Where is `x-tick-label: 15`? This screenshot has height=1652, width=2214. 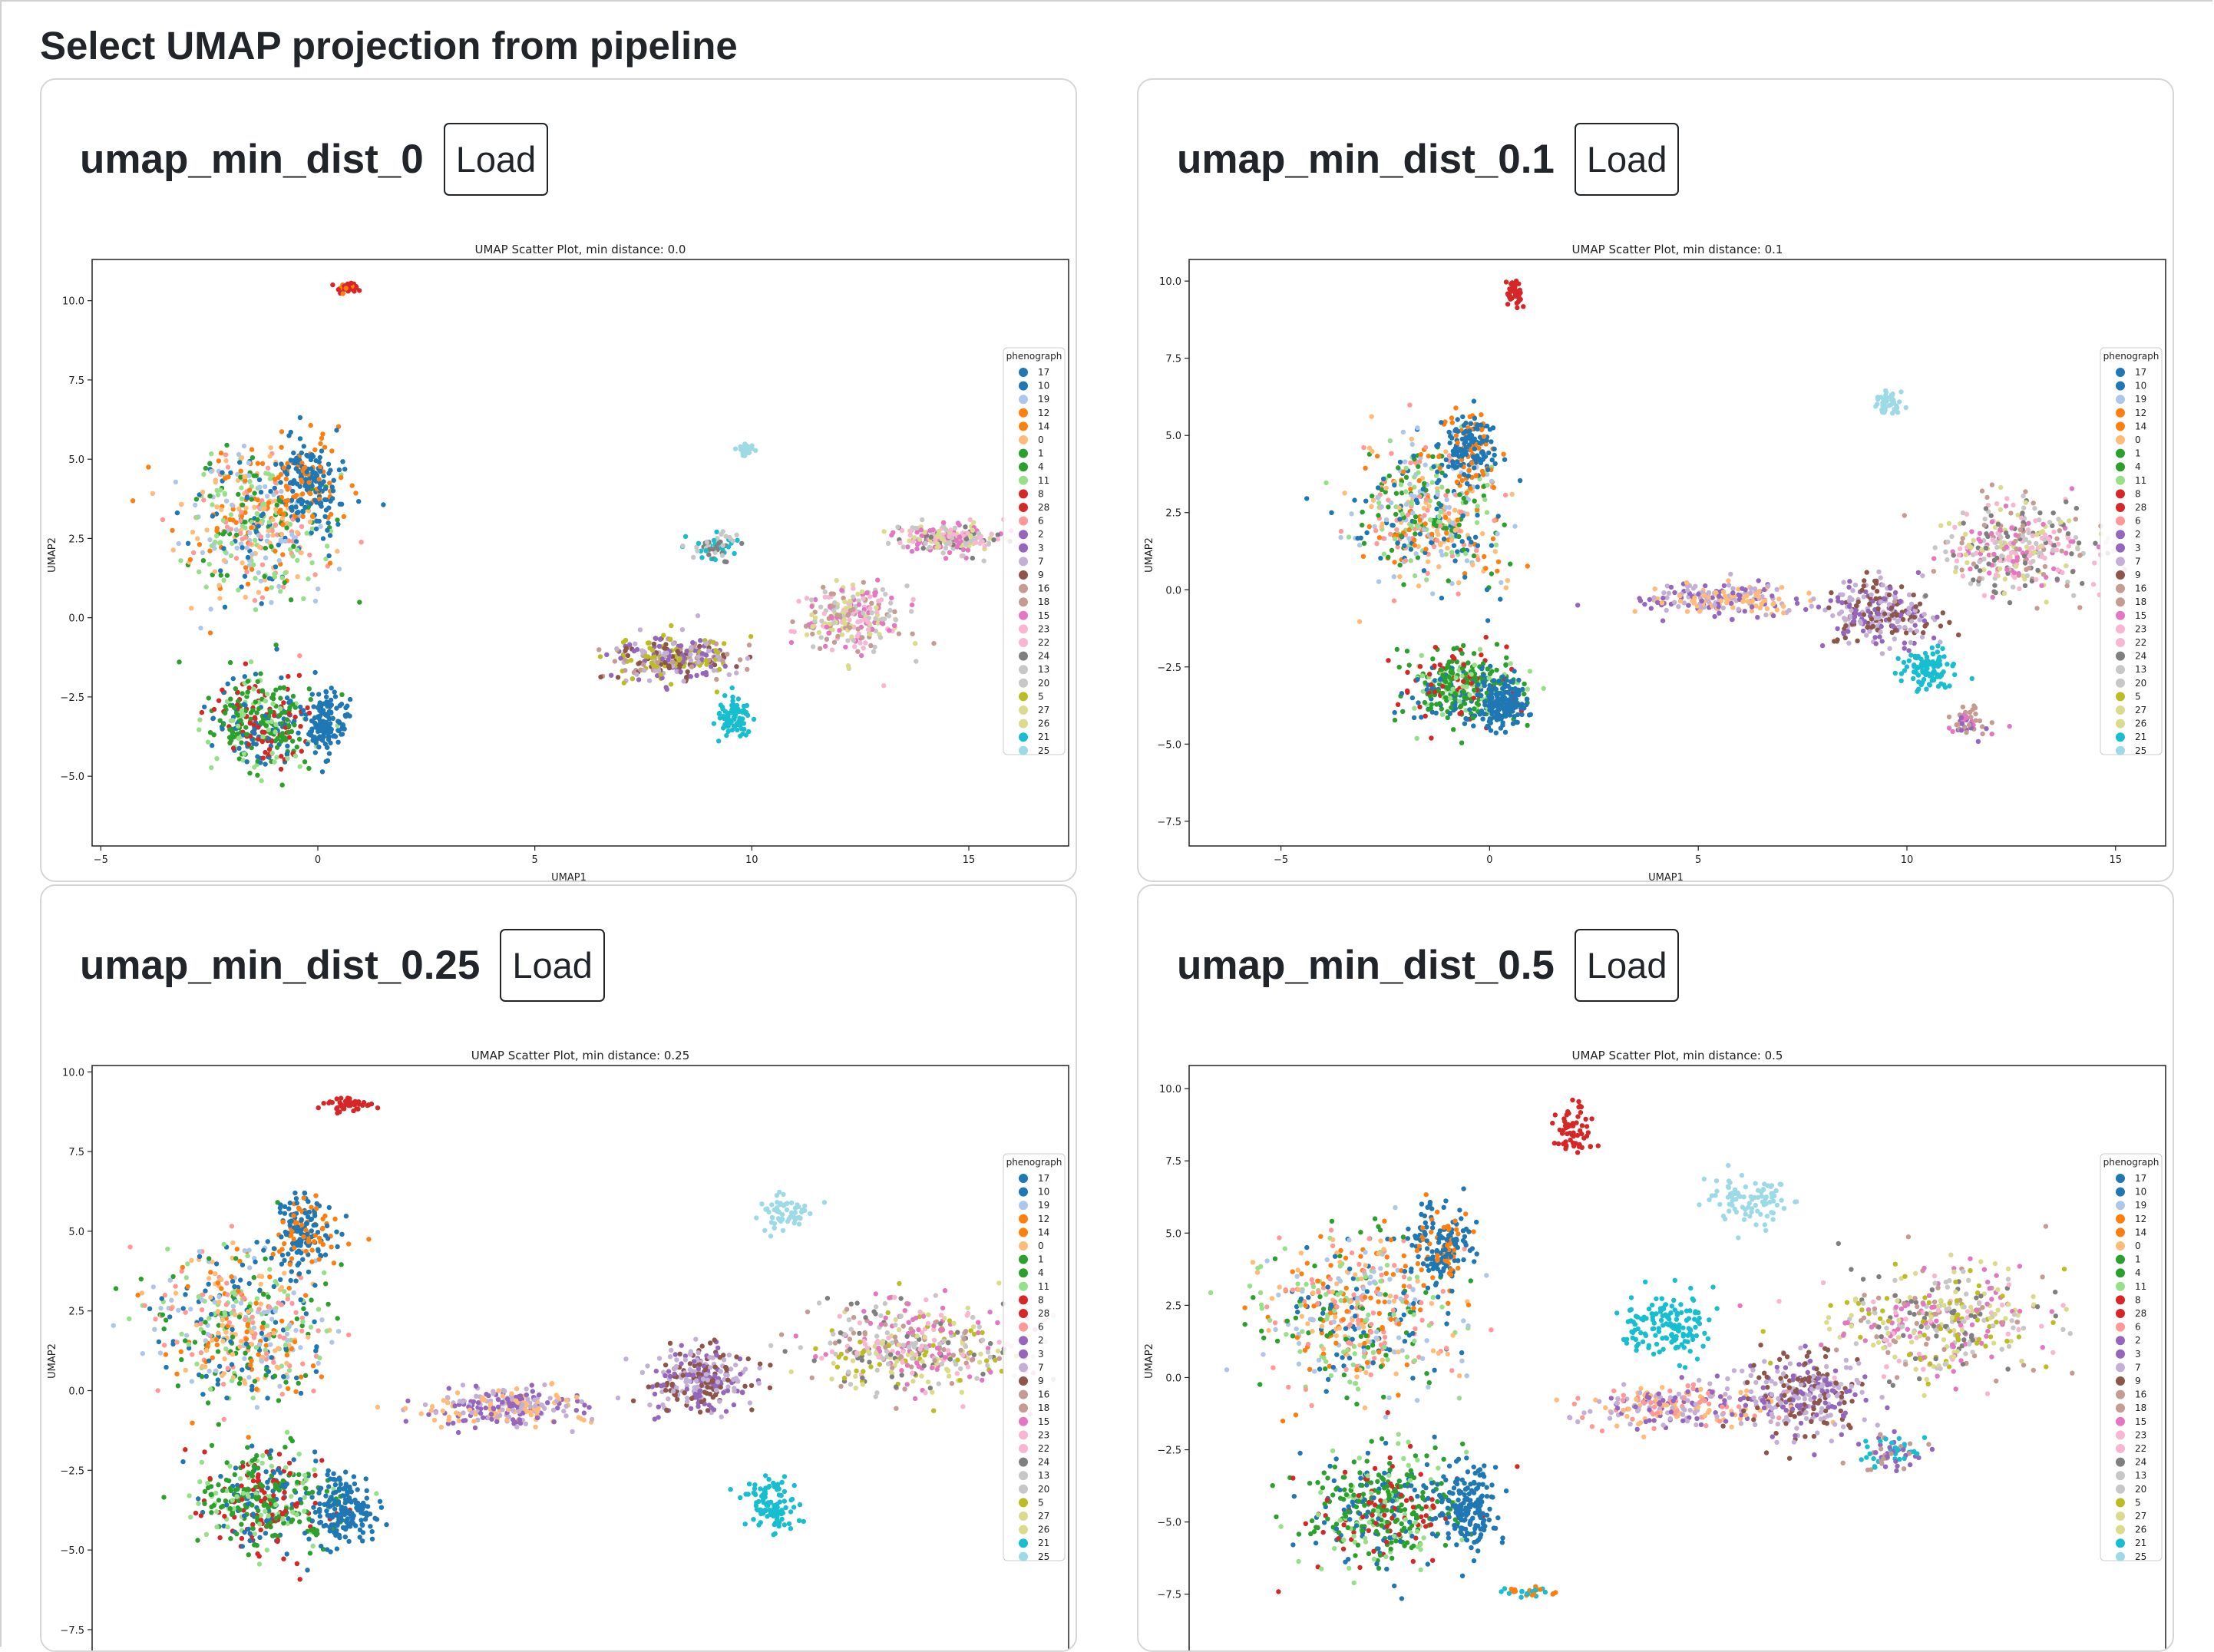
x-tick-label: 15 is located at coordinates (970, 860).